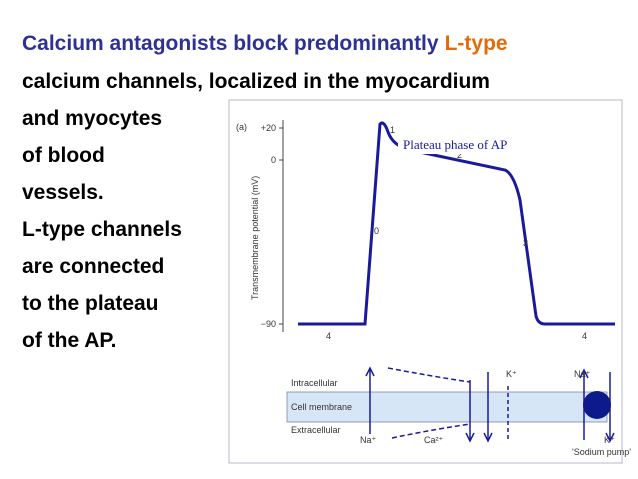 This screenshot has width=638, height=479. I want to click on membrane, so click(447, 407).